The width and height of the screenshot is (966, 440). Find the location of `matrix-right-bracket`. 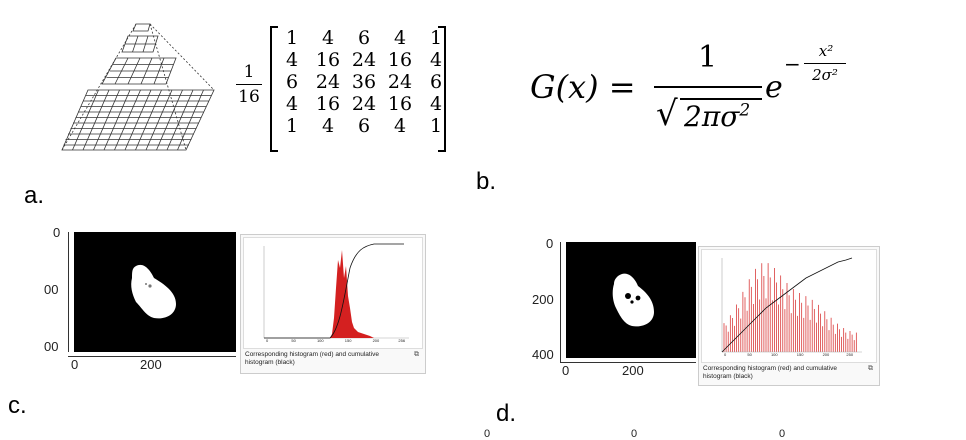

matrix-right-bracket is located at coordinates (442, 89).